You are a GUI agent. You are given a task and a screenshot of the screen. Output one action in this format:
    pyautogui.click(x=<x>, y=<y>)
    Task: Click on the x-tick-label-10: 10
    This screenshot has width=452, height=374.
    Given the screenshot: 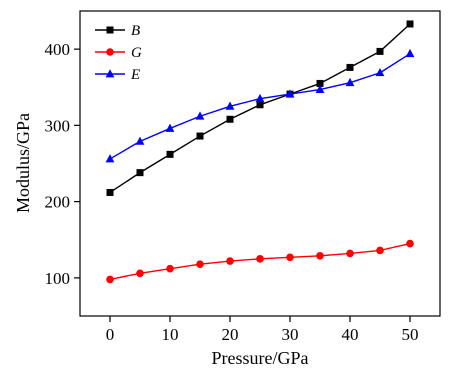 What is the action you would take?
    pyautogui.click(x=170, y=334)
    